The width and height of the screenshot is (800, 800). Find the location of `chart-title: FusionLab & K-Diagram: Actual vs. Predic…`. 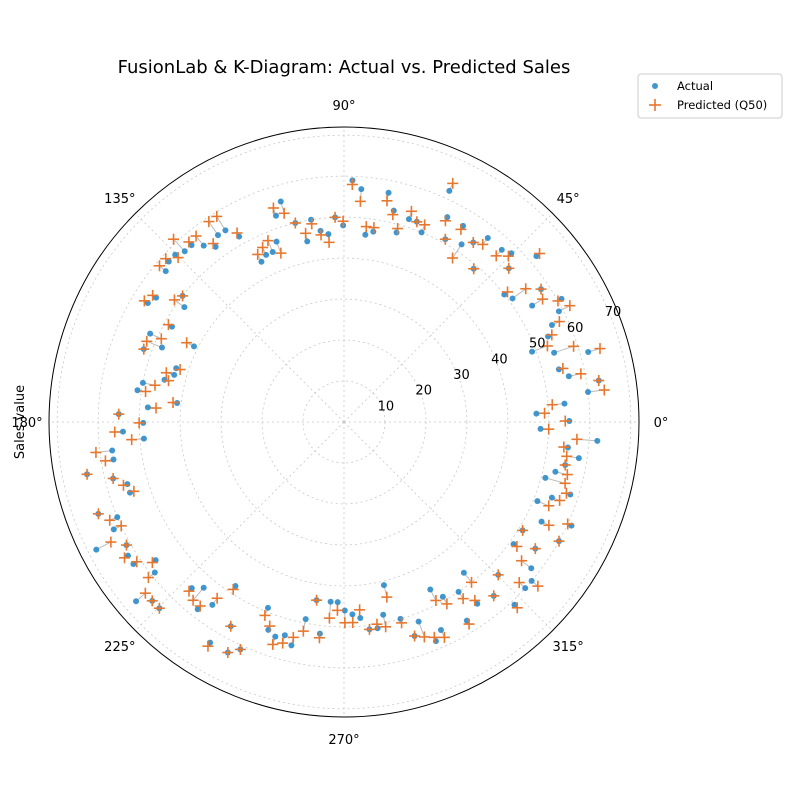

chart-title: FusionLab & K-Diagram: Actual vs. Predic… is located at coordinates (344, 67).